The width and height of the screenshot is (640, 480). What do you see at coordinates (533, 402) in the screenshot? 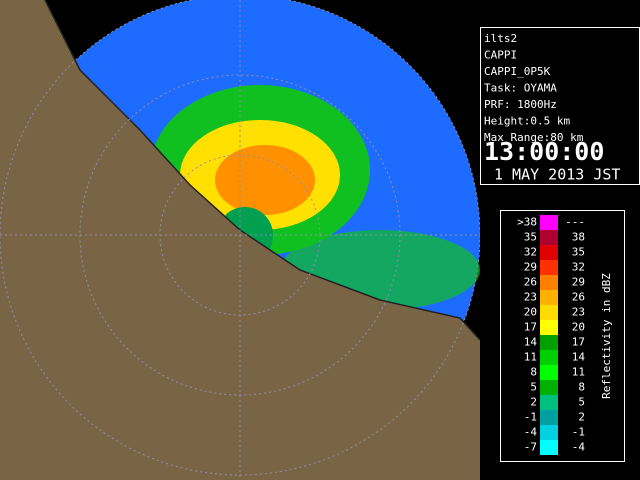
I see `legend-low: 2` at bounding box center [533, 402].